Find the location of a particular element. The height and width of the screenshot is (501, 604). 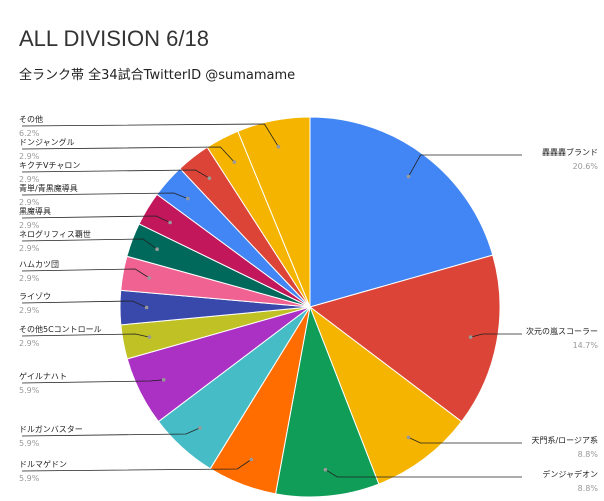

slice-percent-label: 20.6% is located at coordinates (586, 166).